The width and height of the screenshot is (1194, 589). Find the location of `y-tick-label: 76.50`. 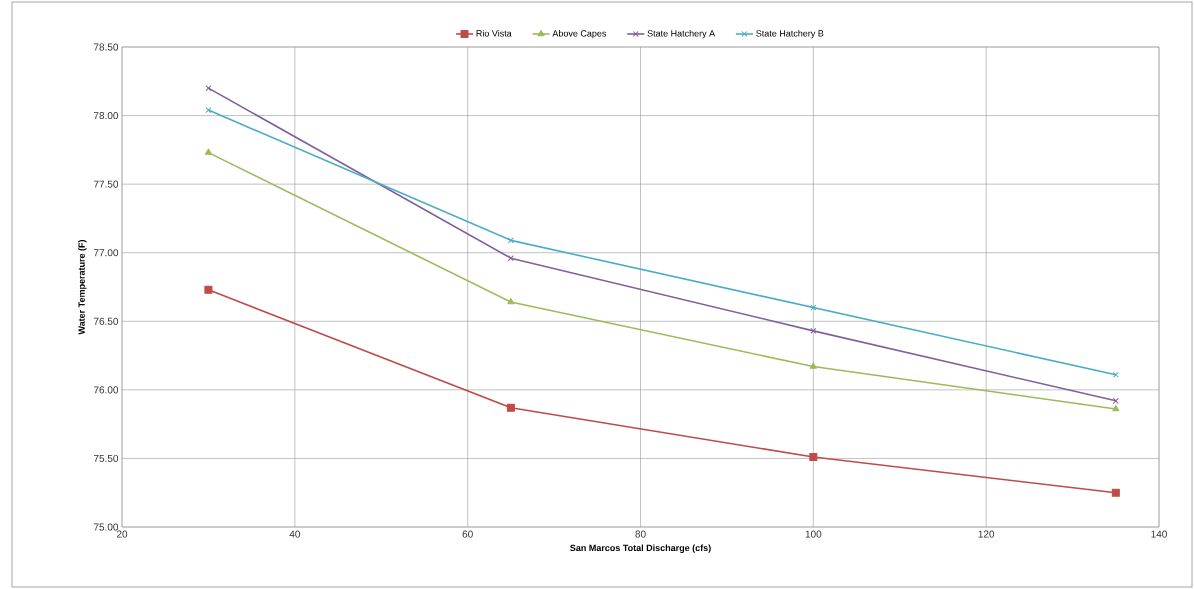

y-tick-label: 76.50 is located at coordinates (106, 321).